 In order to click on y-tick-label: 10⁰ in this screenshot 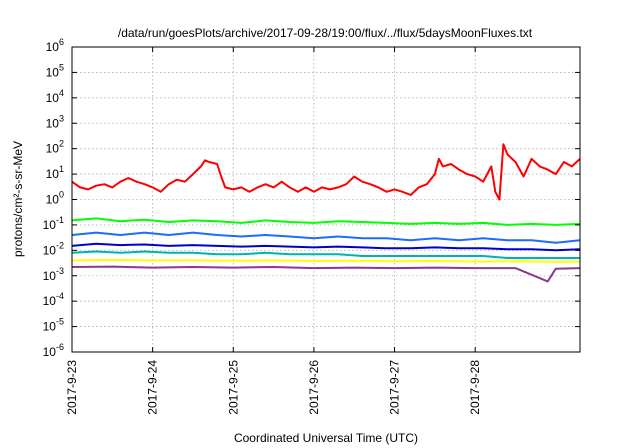, I will do `click(55, 198)`.